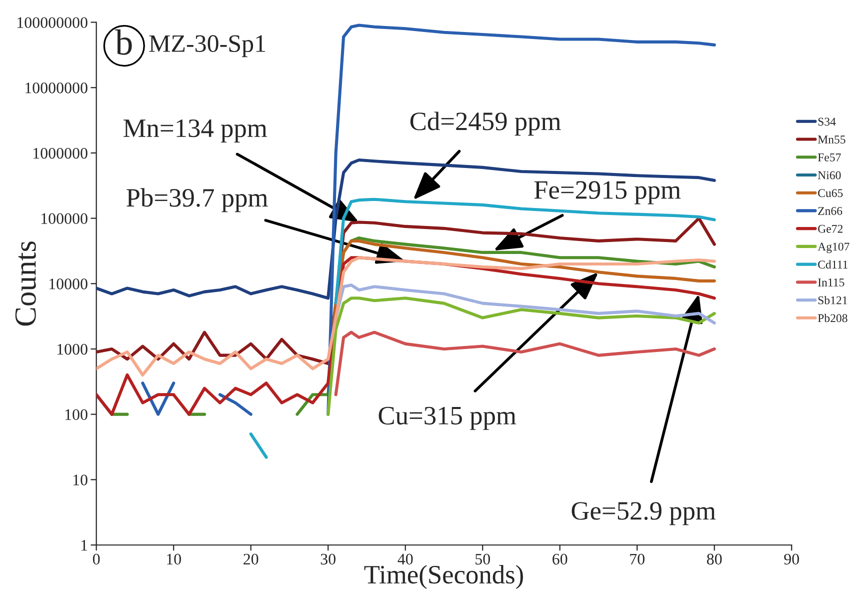  I want to click on legend-label: In115, so click(831, 282).